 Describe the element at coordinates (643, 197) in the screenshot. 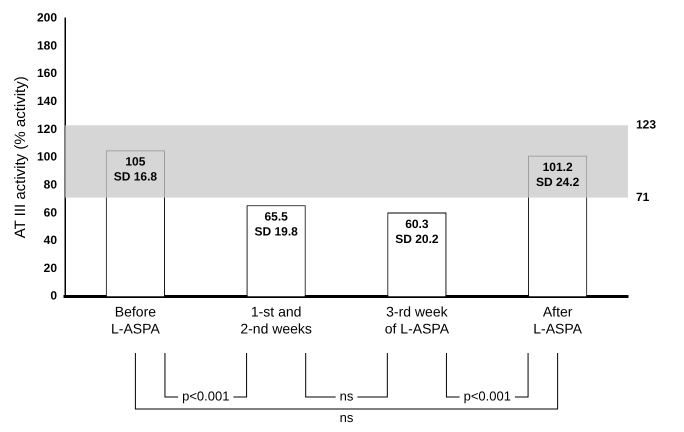

I see `text: 71` at that location.